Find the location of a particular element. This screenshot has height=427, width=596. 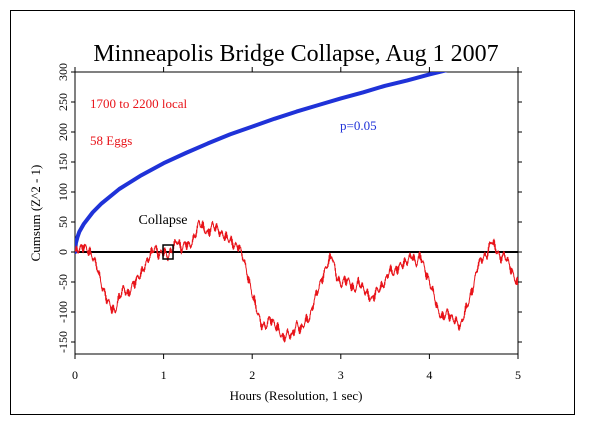

y-tick-label: -50 is located at coordinates (63, 282).